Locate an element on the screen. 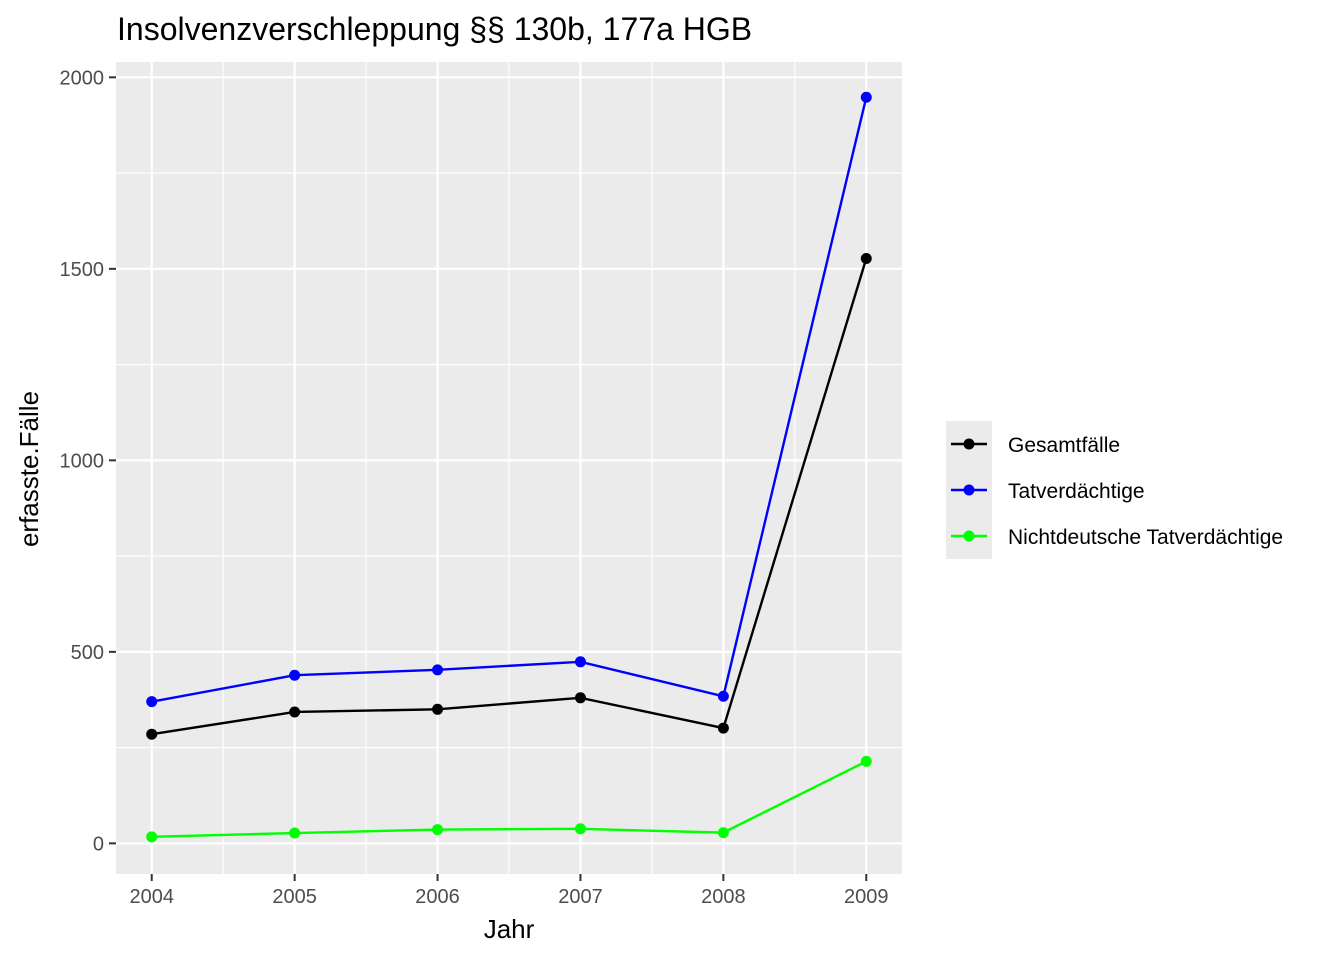  x-axis-title: Jahr is located at coordinates (509, 929).